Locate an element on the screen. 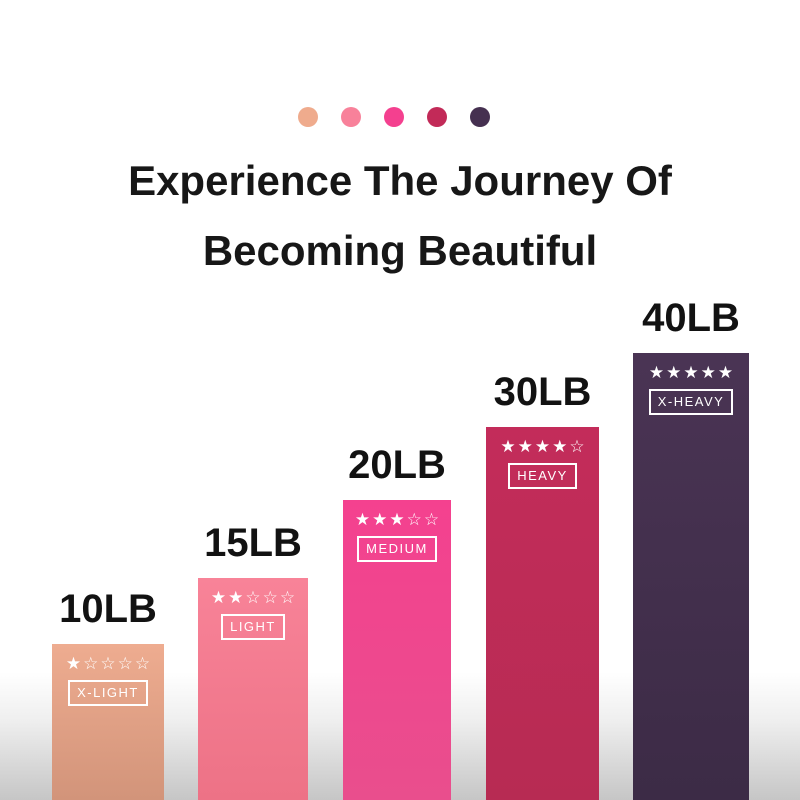 This screenshot has width=800, height=800. level-badge: MEDIUM is located at coordinates (397, 549).